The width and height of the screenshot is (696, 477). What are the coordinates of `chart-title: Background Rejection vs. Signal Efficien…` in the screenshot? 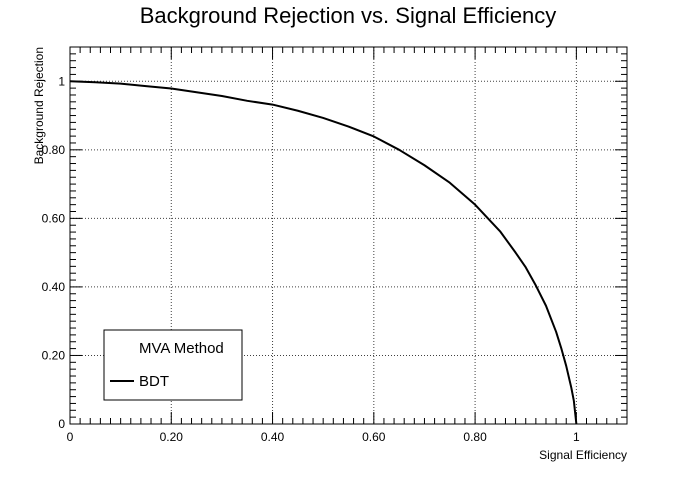 It's located at (348, 15).